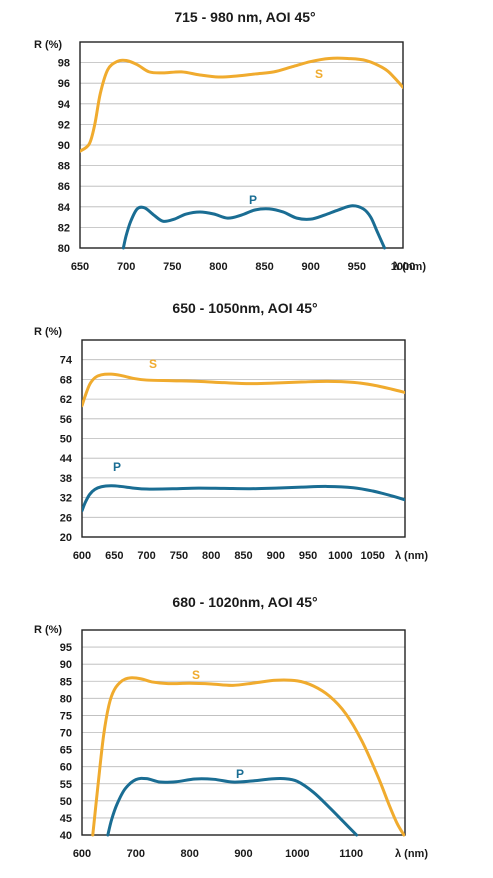 This screenshot has height=878, width=493. Describe the element at coordinates (66, 785) in the screenshot. I see `y-tick-label: 55` at that location.